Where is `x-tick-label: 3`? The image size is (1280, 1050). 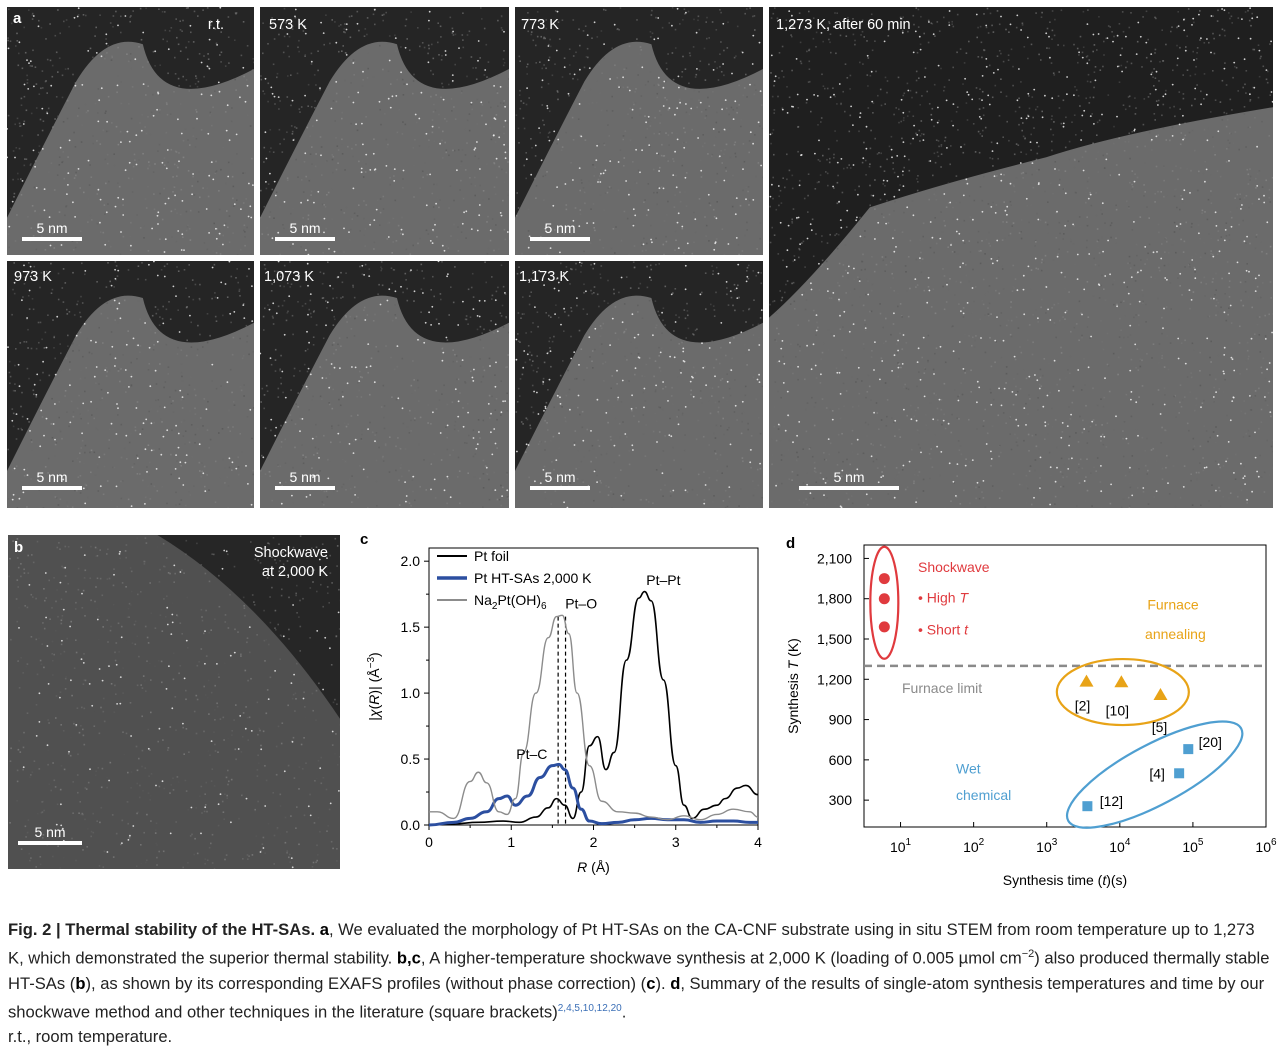
x-tick-label: 3 is located at coordinates (676, 842).